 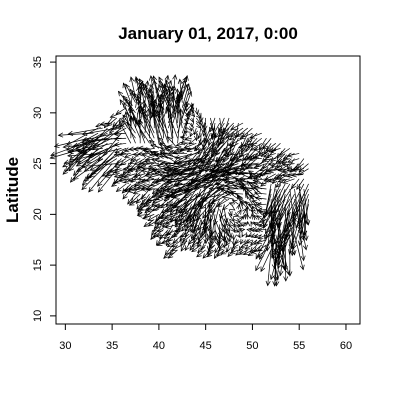 I want to click on y-axis-ticks: 10 15 20 25 30 35, so click(x=44, y=189).